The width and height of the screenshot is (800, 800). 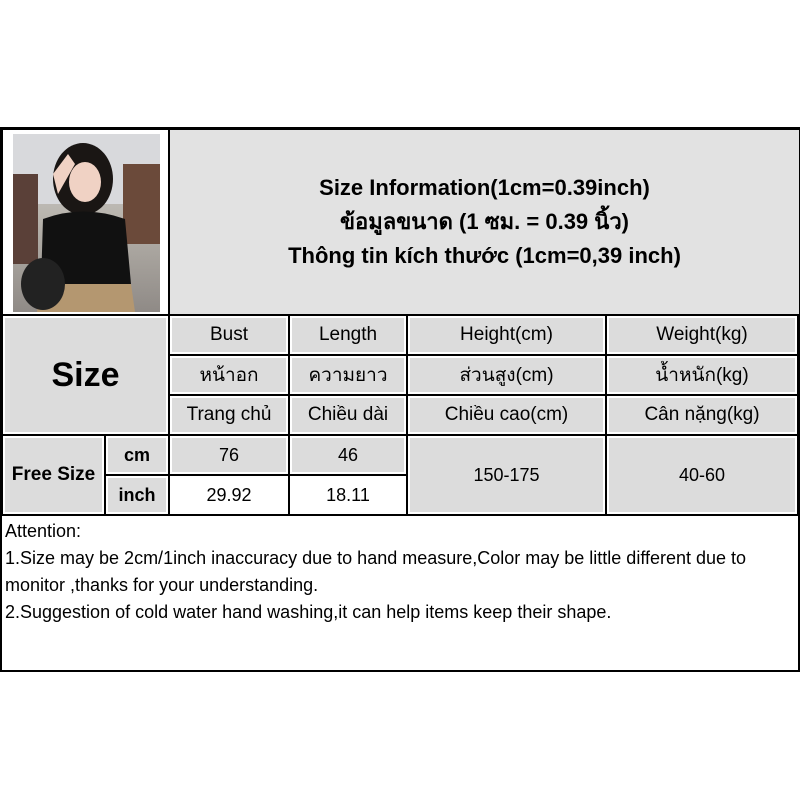 I want to click on height-range-value: 150-175, so click(x=506, y=475).